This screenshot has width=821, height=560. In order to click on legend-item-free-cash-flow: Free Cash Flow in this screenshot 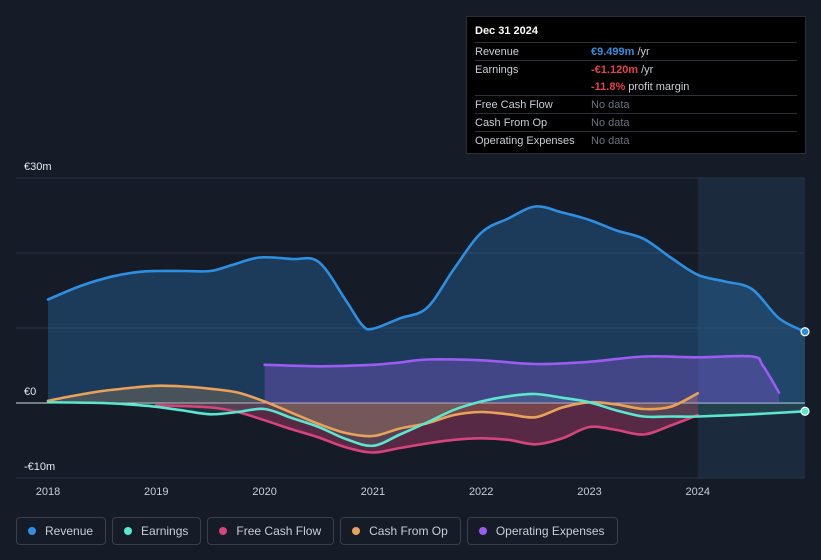, I will do `click(271, 531)`.